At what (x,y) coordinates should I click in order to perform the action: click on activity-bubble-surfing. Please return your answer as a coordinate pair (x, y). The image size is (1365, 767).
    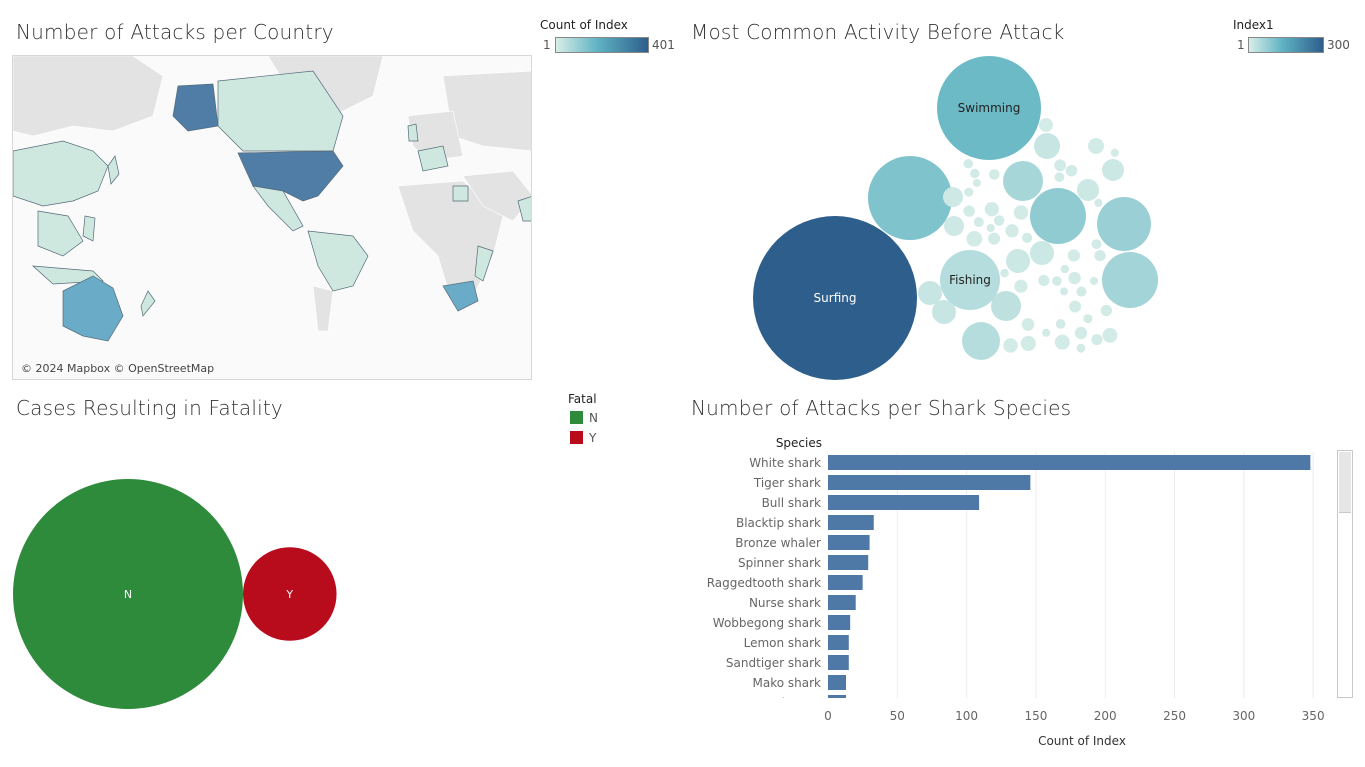
    Looking at the image, I should click on (835, 298).